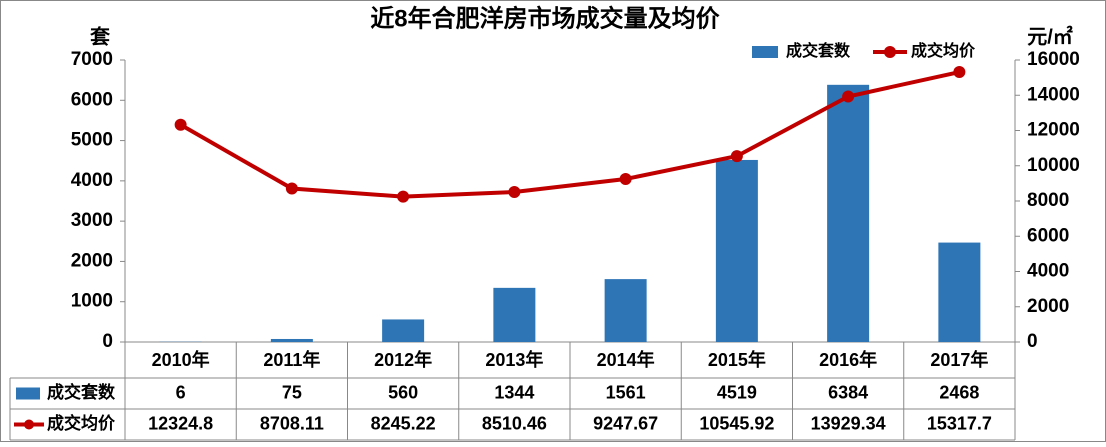 The image size is (1106, 447). I want to click on x-tick-label: 2013年, so click(514, 359).